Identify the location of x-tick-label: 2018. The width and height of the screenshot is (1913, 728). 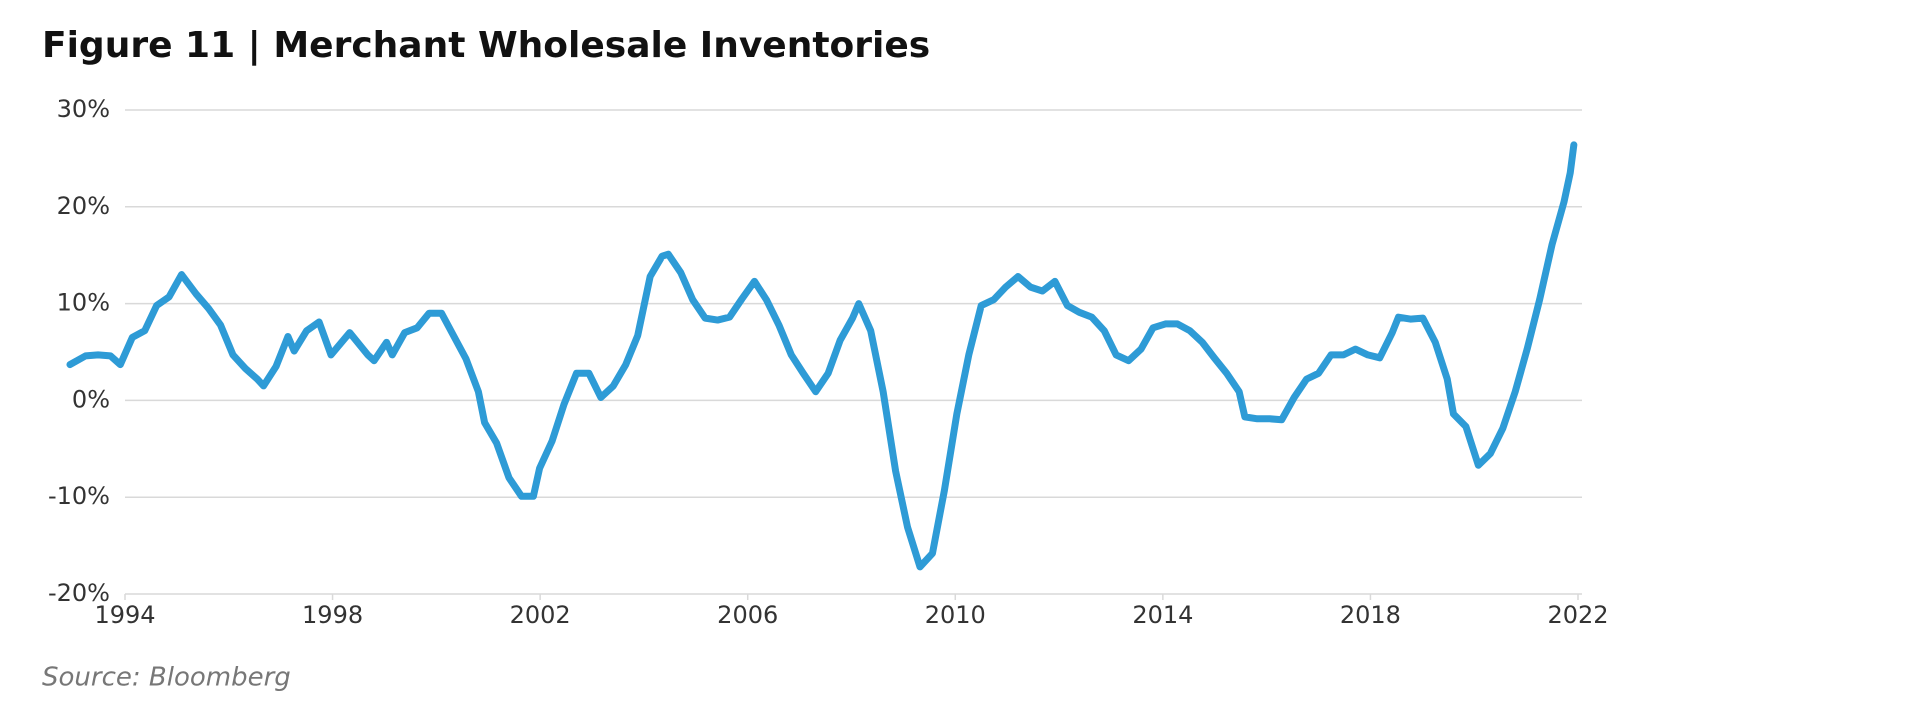
(1370, 615).